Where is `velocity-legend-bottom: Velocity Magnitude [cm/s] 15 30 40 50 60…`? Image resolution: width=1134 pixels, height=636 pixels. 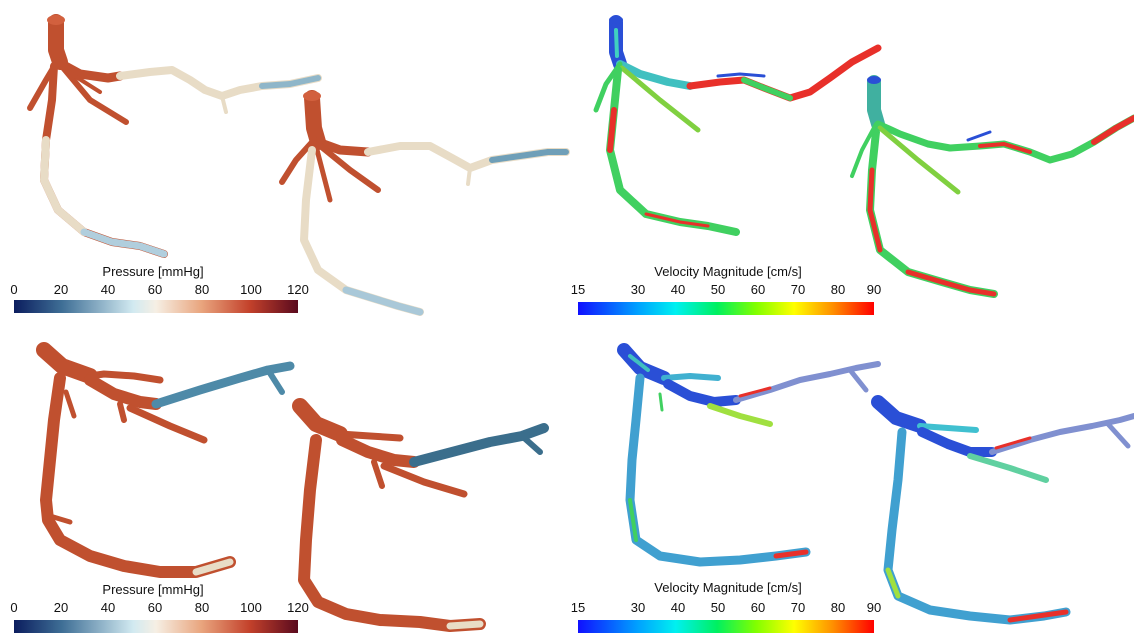 velocity-legend-bottom: Velocity Magnitude [cm/s] 15 30 40 50 60… is located at coordinates (726, 606).